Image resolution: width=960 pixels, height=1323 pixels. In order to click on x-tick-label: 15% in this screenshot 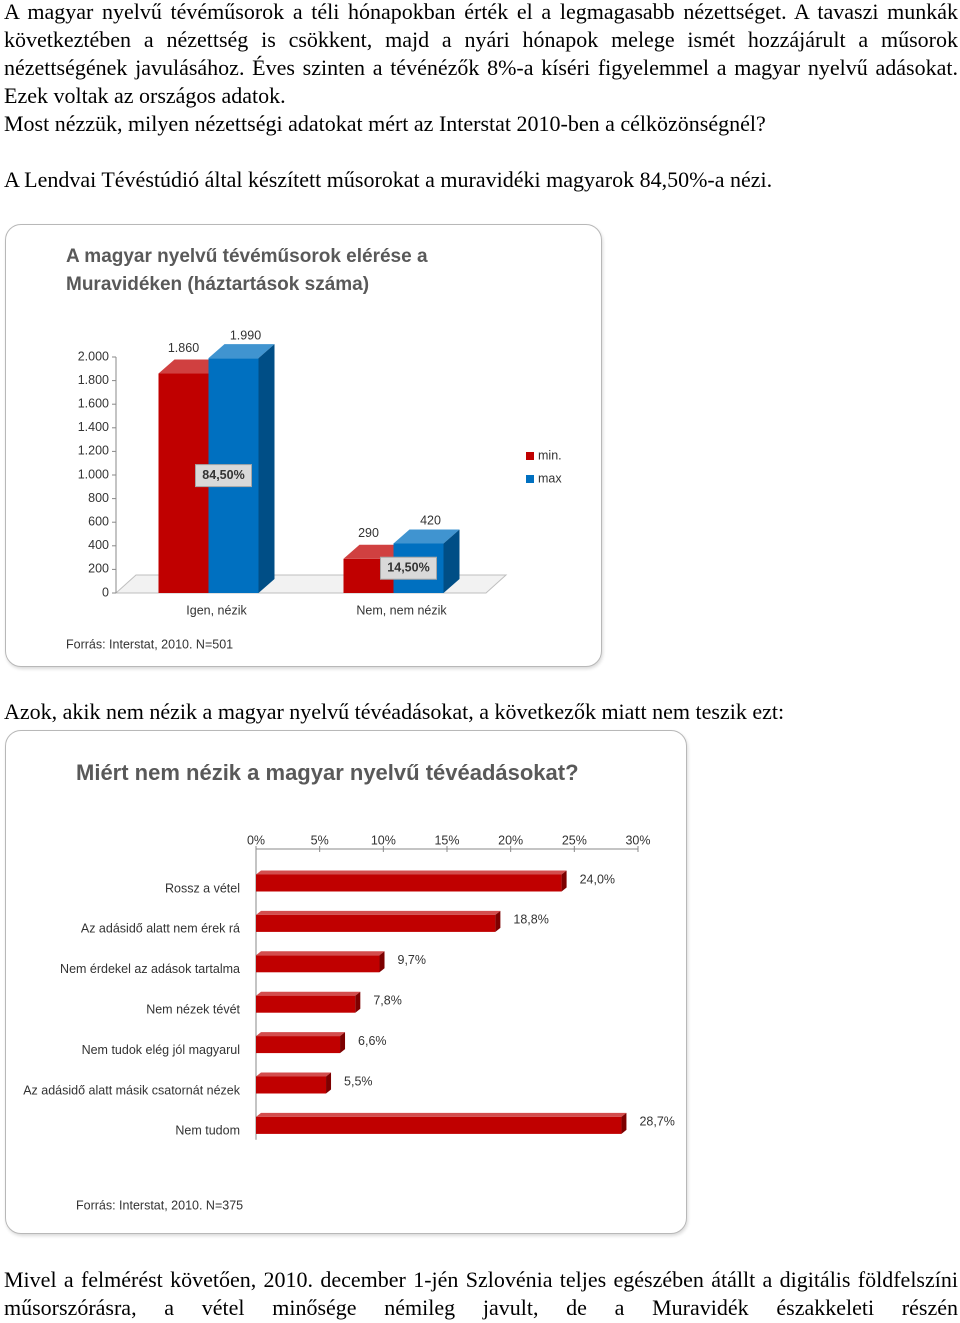, I will do `click(446, 840)`.